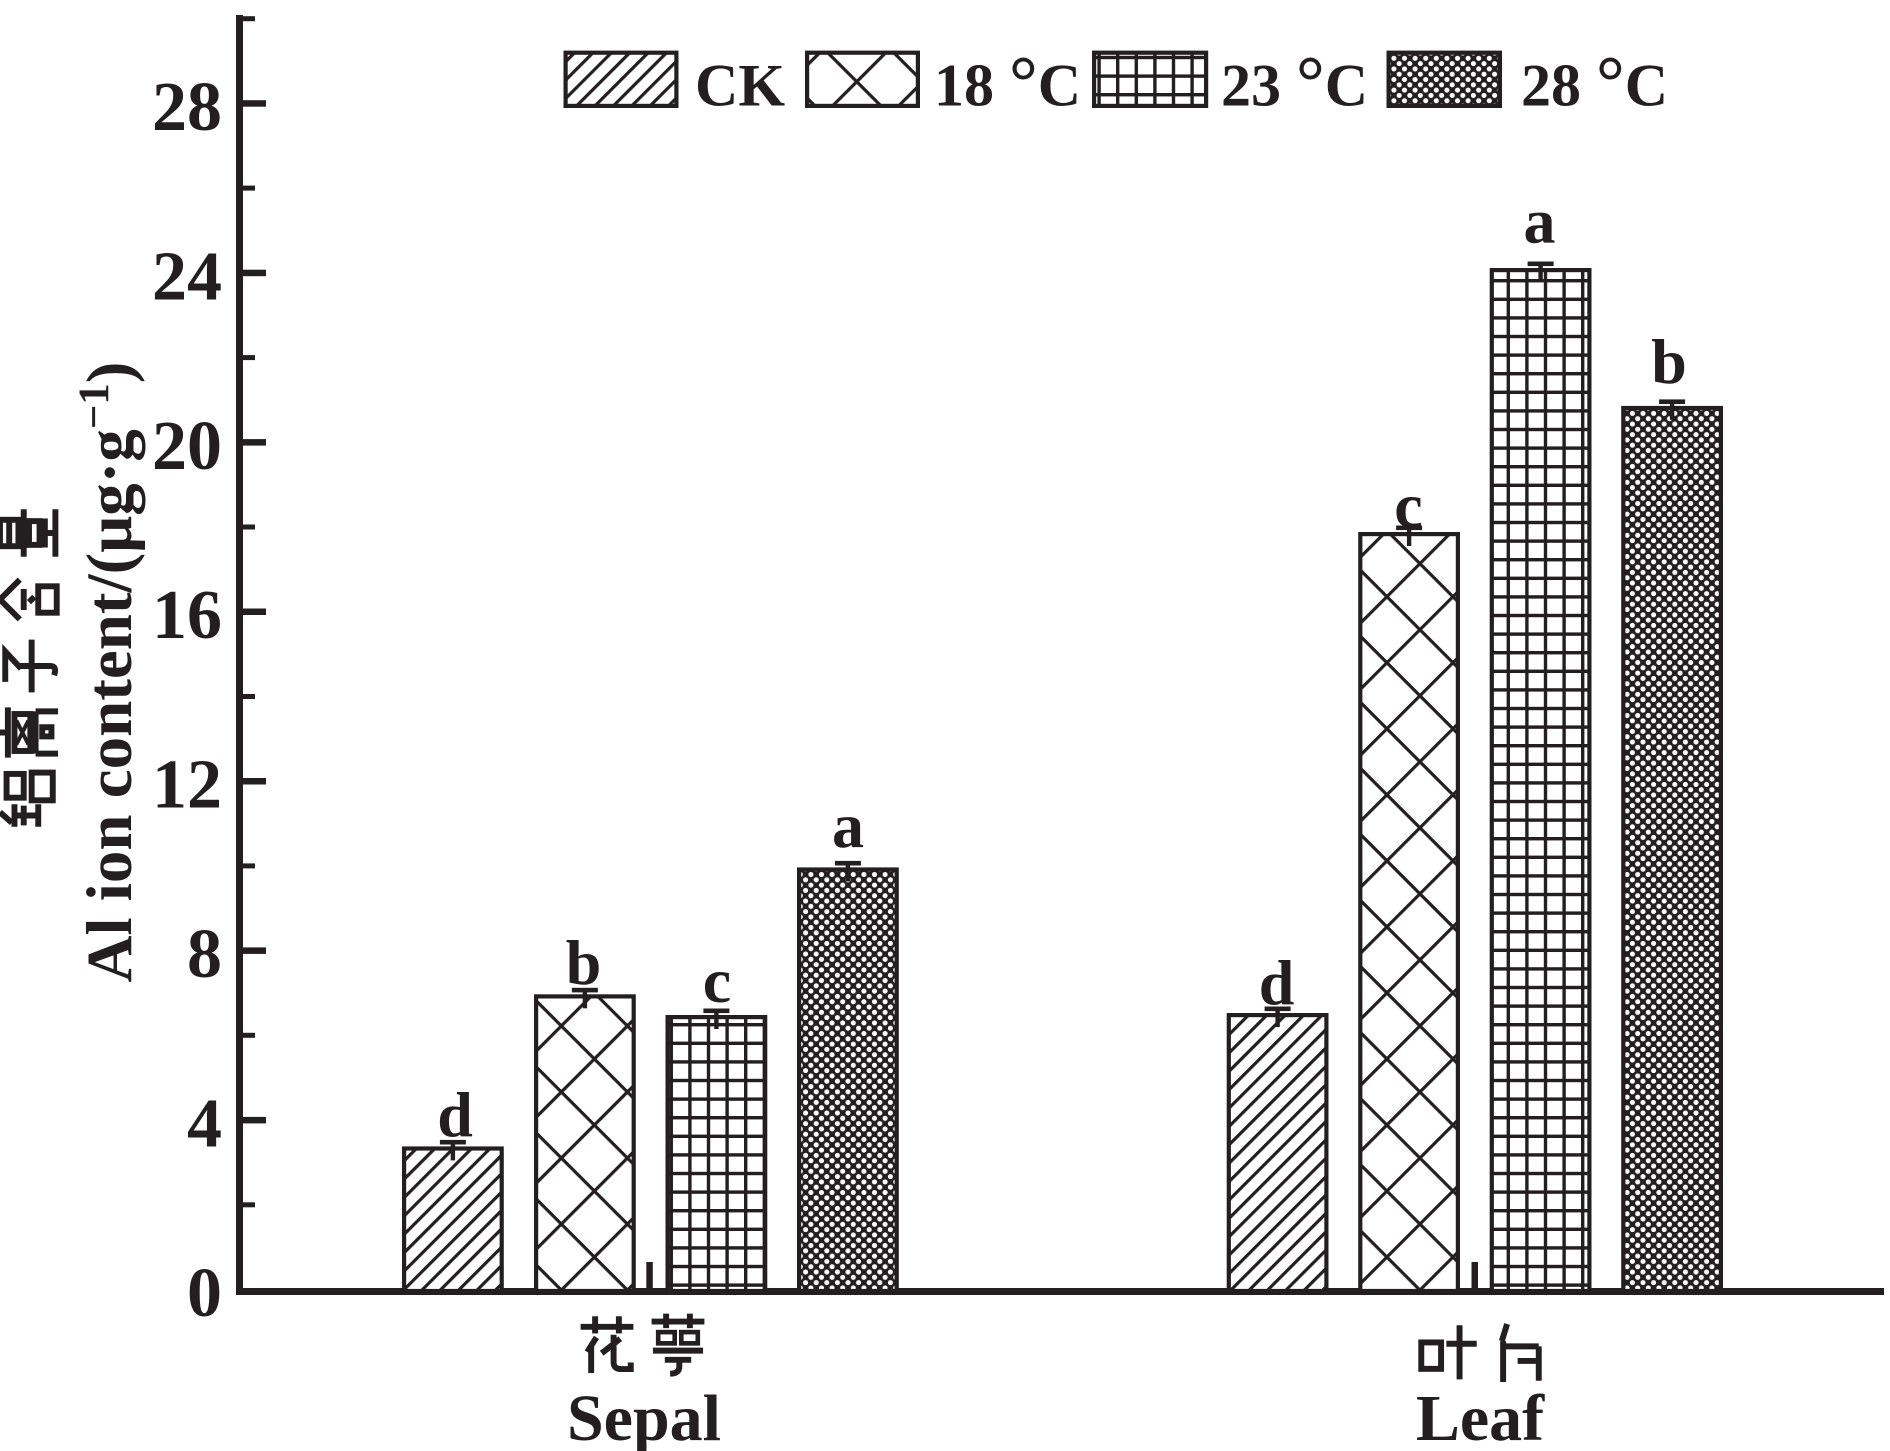 The image size is (1890, 1451). Describe the element at coordinates (187, 276) in the screenshot. I see `svg-text: 24` at that location.